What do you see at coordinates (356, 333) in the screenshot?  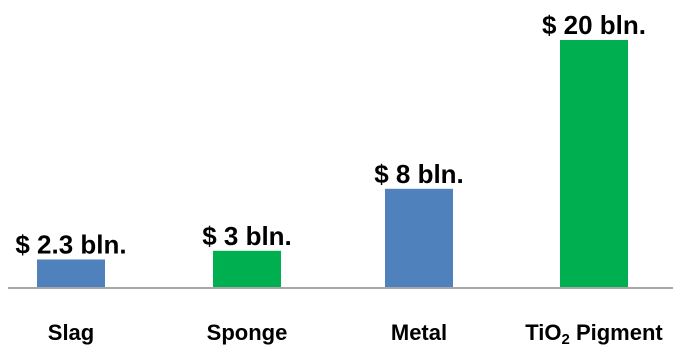 I see `x-tick-labels-group: Slag Sponge Metal TiO2 Pigment` at bounding box center [356, 333].